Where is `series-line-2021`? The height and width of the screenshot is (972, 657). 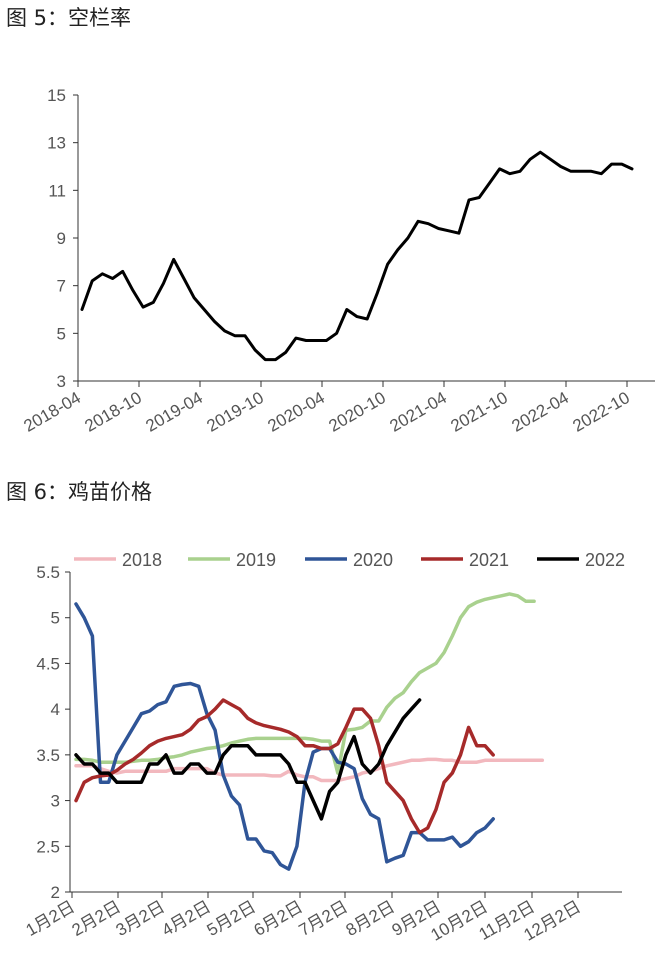 series-line-2021 is located at coordinates (284, 766).